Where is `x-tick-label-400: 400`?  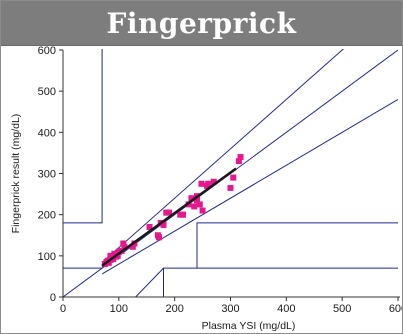 x-tick-label-400: 400 is located at coordinates (286, 309).